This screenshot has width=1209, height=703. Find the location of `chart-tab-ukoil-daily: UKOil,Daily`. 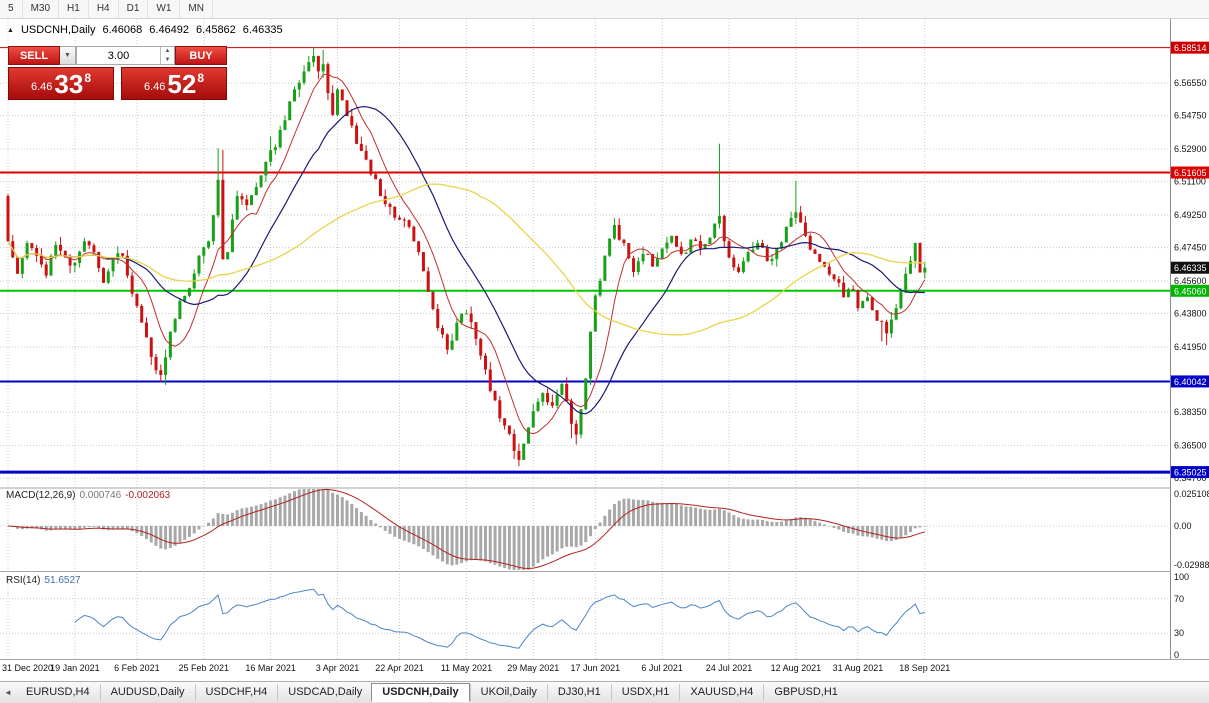

chart-tab-ukoil-daily: UKOil,Daily is located at coordinates (508, 692).